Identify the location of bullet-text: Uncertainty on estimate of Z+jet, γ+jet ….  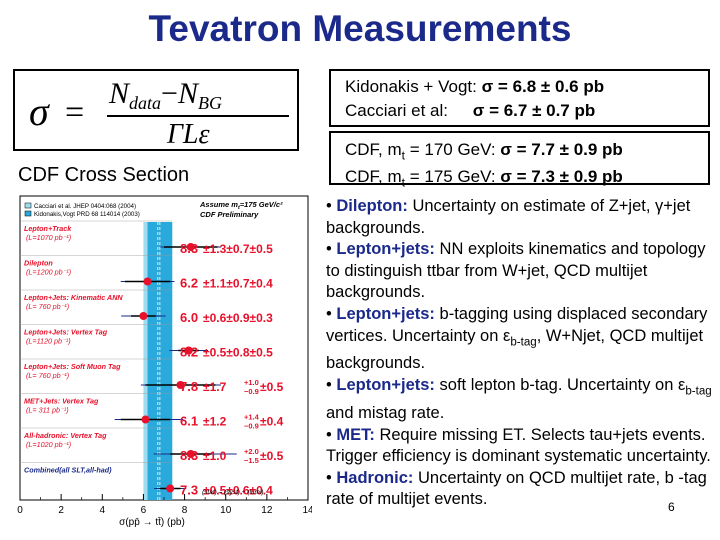
(508, 217).